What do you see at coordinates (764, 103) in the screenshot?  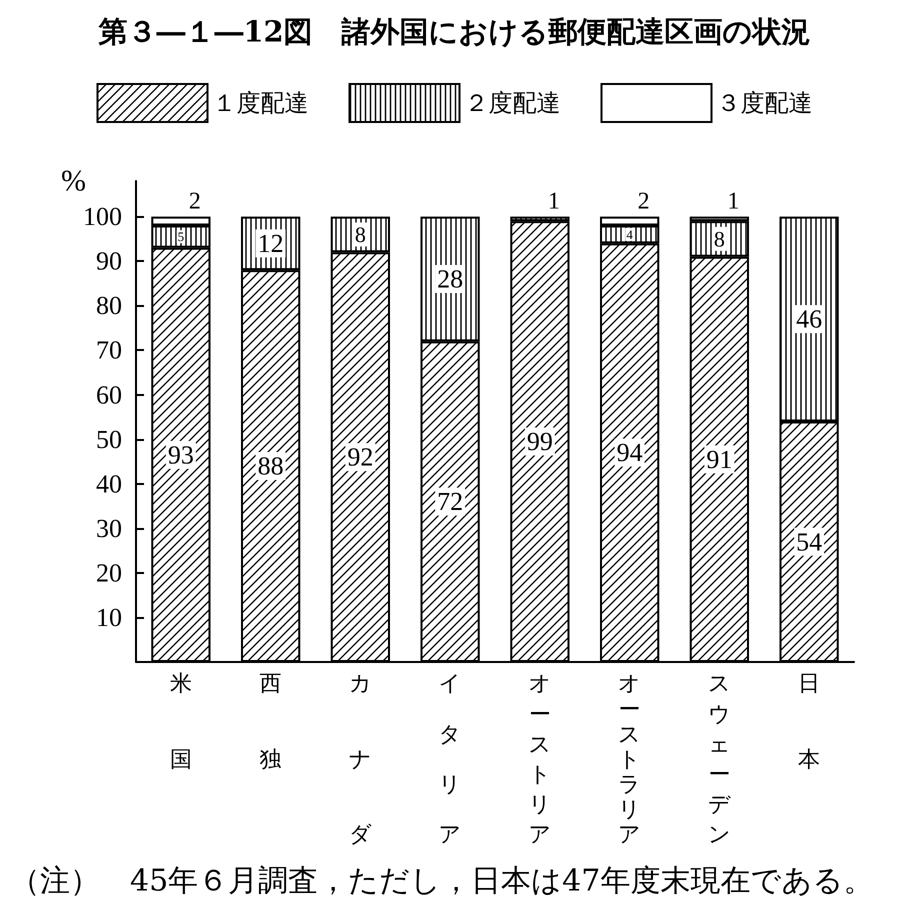 I see `legend-label: ３度配達` at bounding box center [764, 103].